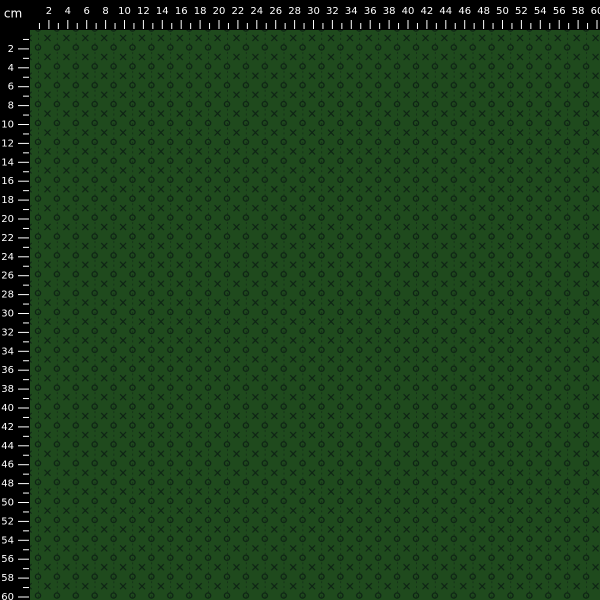 The height and width of the screenshot is (600, 600). Describe the element at coordinates (389, 11) in the screenshot. I see `top-ruler-label: 38` at that location.